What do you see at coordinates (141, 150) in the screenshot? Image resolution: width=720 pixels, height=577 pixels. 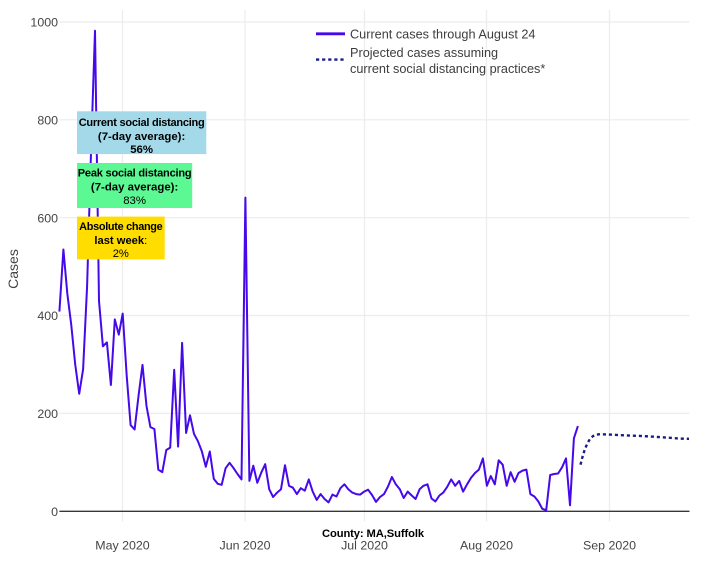 I see `svg-text: 56%` at bounding box center [141, 150].